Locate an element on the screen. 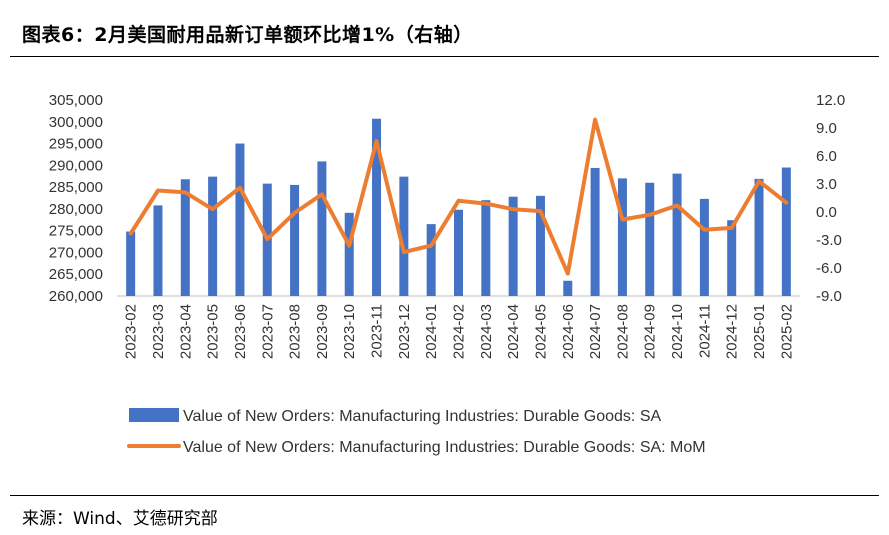 The height and width of the screenshot is (535, 889). x-tick-label: 2023-09 is located at coordinates (322, 331).